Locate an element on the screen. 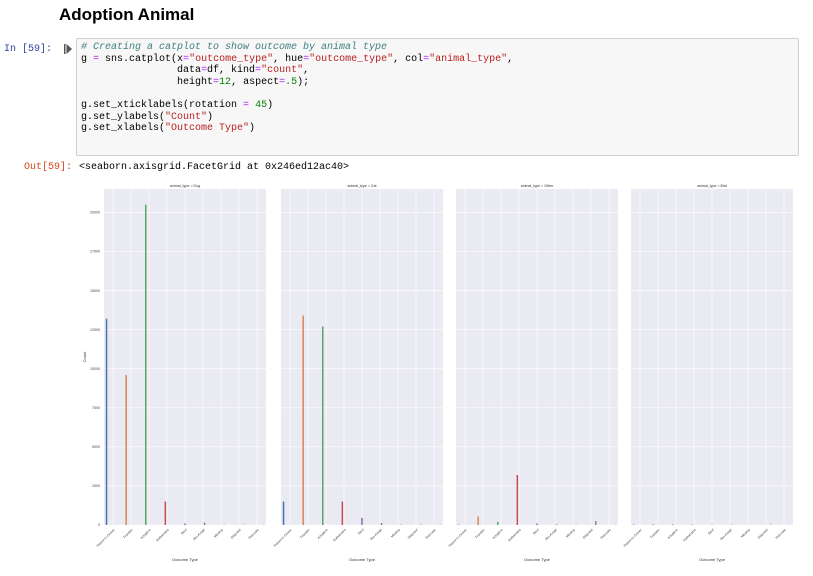  y-tick-label: 10000 is located at coordinates (95, 369).